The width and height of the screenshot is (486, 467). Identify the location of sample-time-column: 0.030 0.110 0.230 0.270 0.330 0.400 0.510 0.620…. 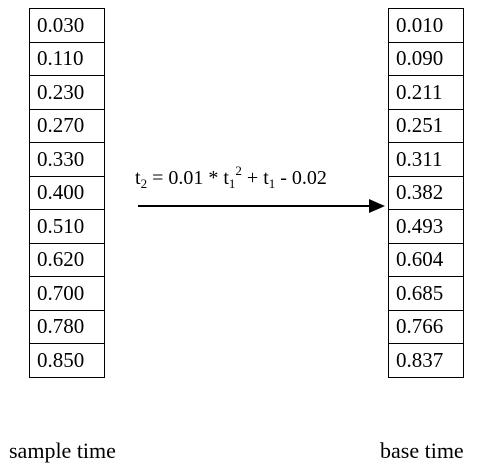
(67, 193).